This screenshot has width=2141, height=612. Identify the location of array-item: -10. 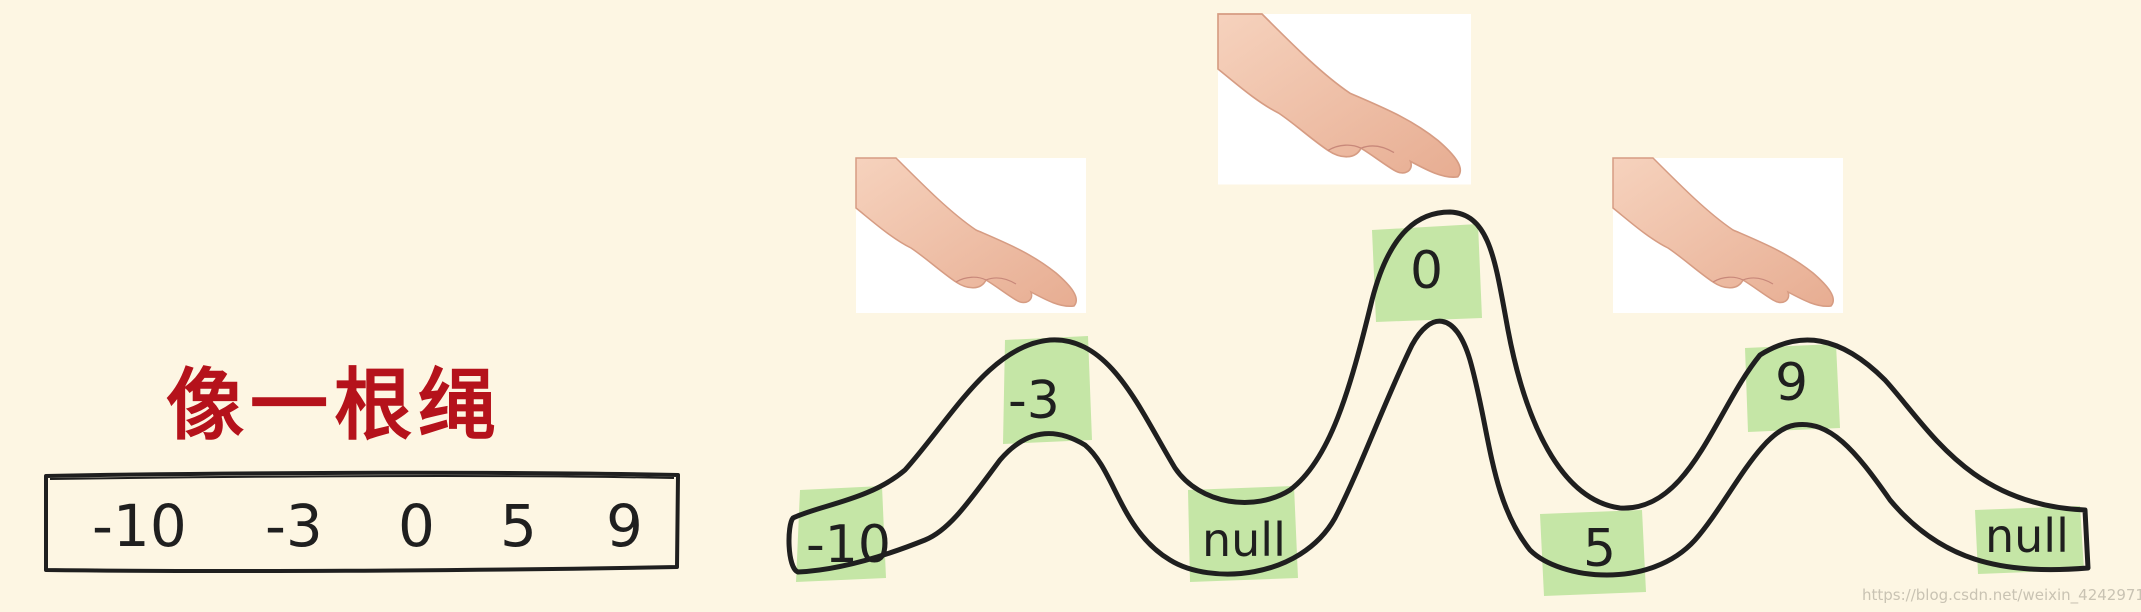
(139, 526).